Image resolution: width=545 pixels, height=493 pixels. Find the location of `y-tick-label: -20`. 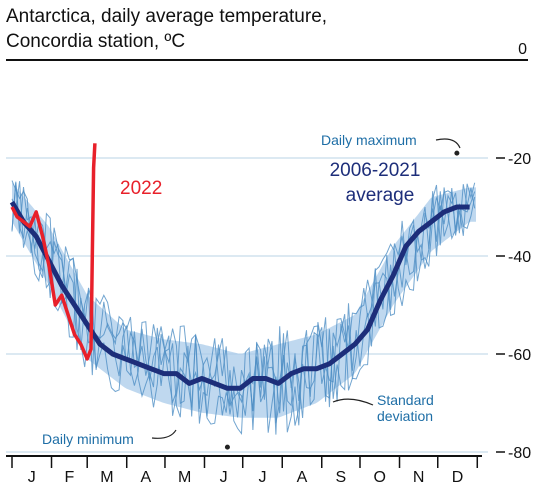

y-tick-label: -20 is located at coordinates (519, 159).